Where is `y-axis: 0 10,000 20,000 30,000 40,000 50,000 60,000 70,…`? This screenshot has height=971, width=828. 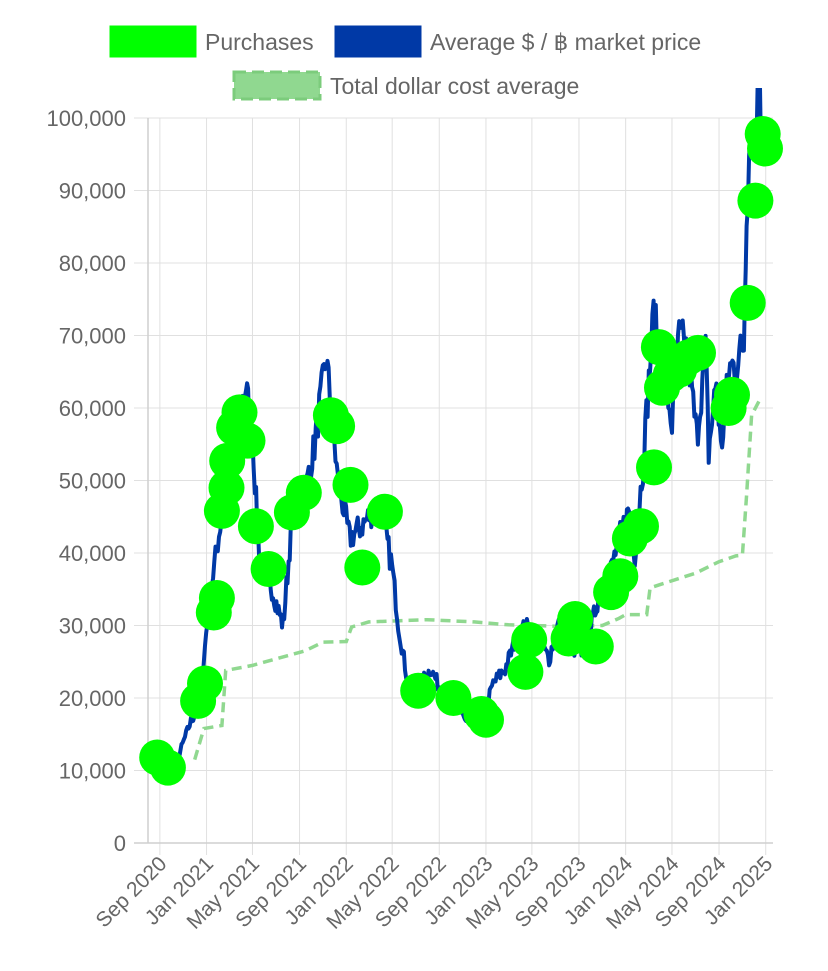 y-axis: 0 10,000 20,000 30,000 40,000 50,000 60,000 70,… is located at coordinates (86, 481).